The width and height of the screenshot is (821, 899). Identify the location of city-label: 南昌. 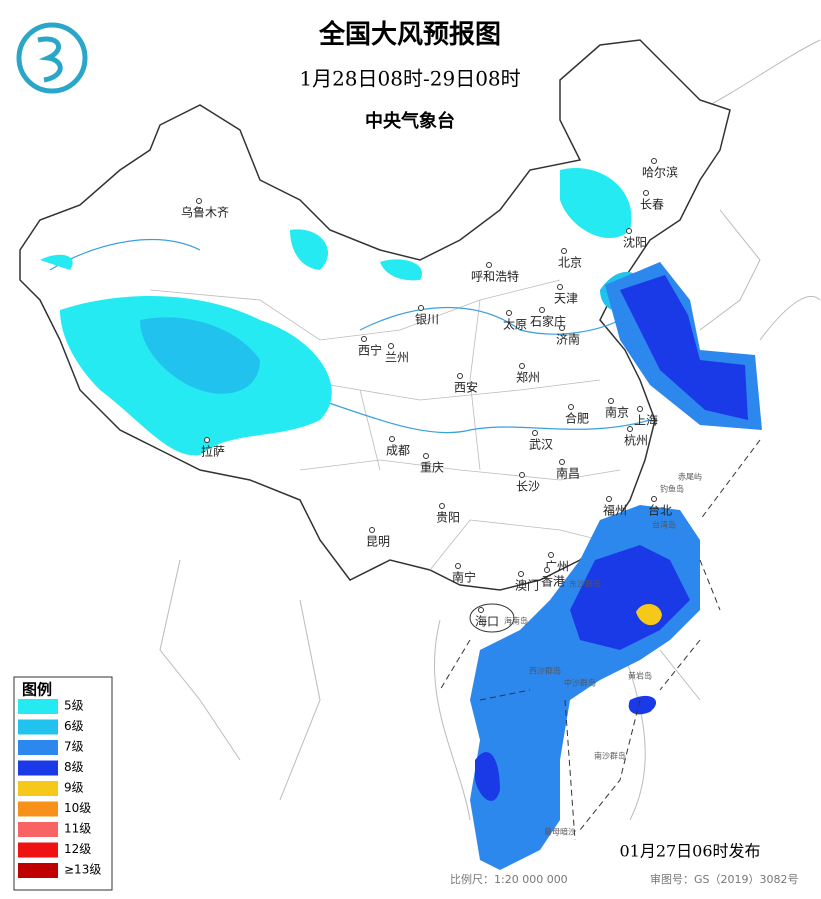
(568, 473).